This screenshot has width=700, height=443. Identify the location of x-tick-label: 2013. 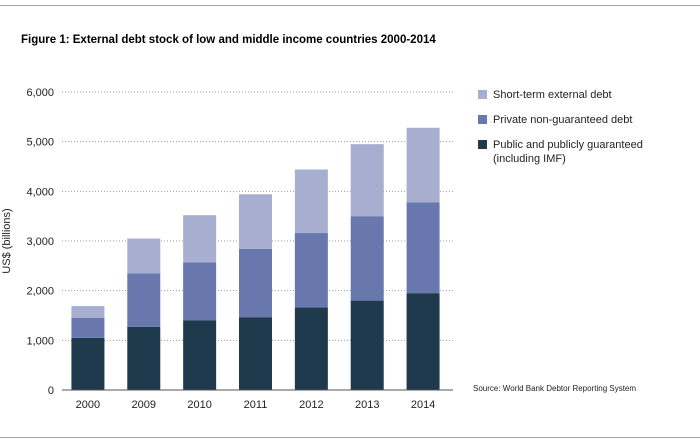
(367, 405).